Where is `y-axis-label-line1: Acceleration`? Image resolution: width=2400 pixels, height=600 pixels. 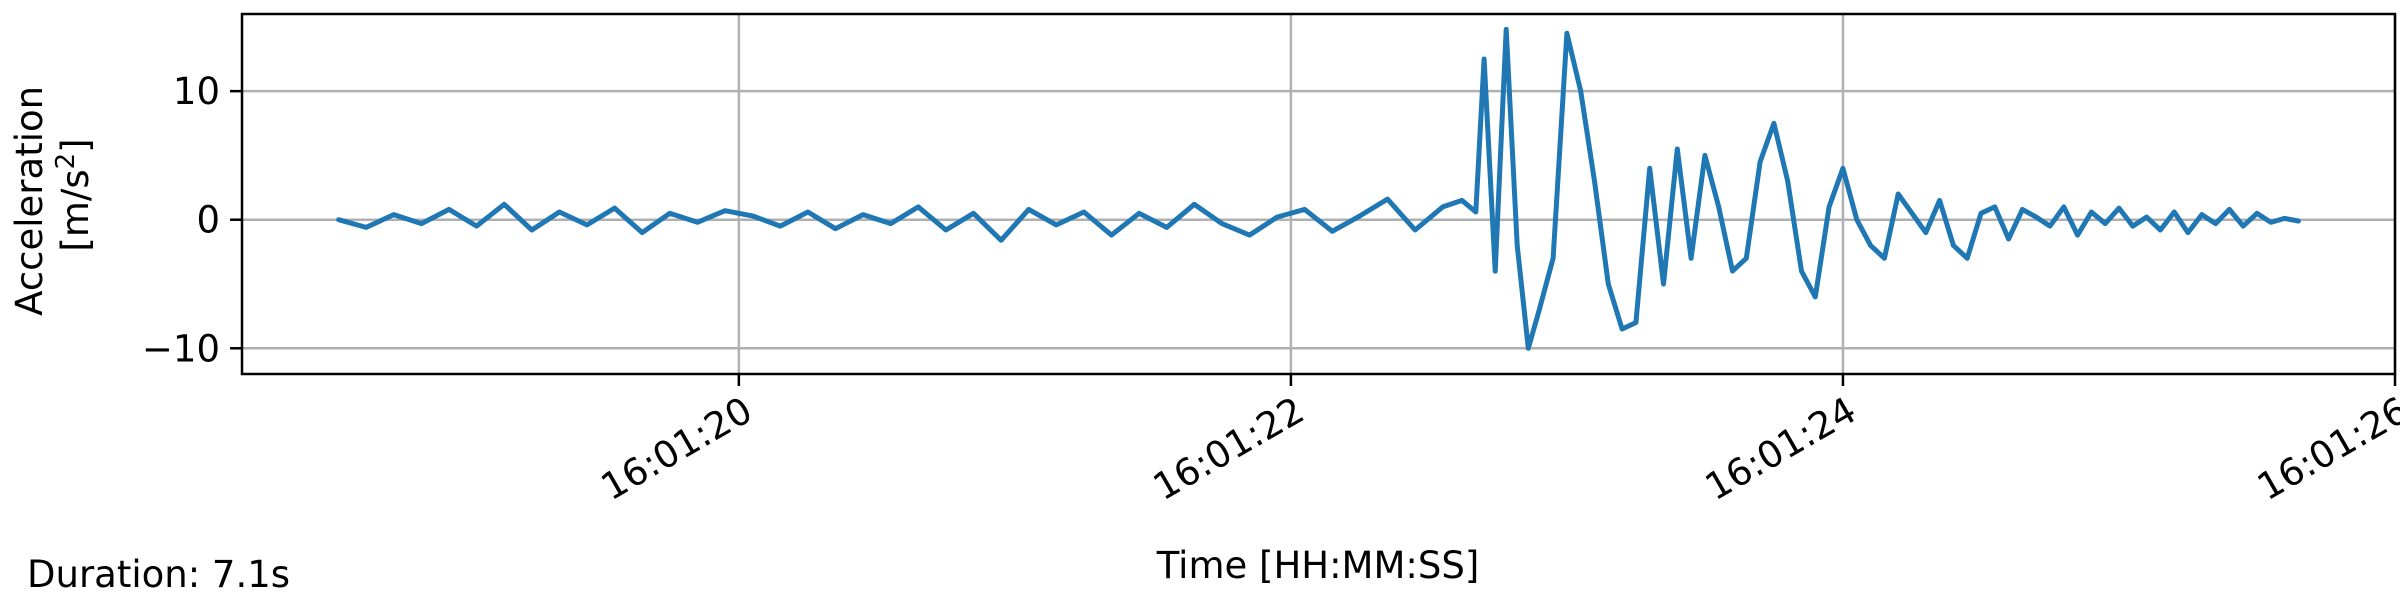
y-axis-label-line1: Acceleration is located at coordinates (29, 201).